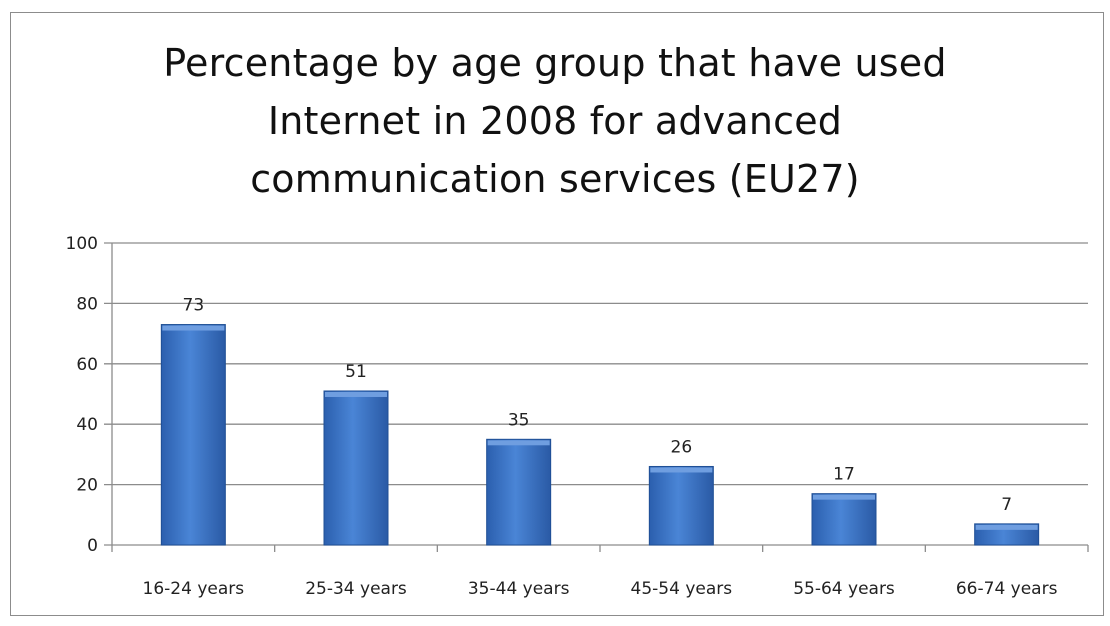 The height and width of the screenshot is (626, 1110). Describe the element at coordinates (1007, 589) in the screenshot. I see `x-category-label: 66-74 years` at that location.